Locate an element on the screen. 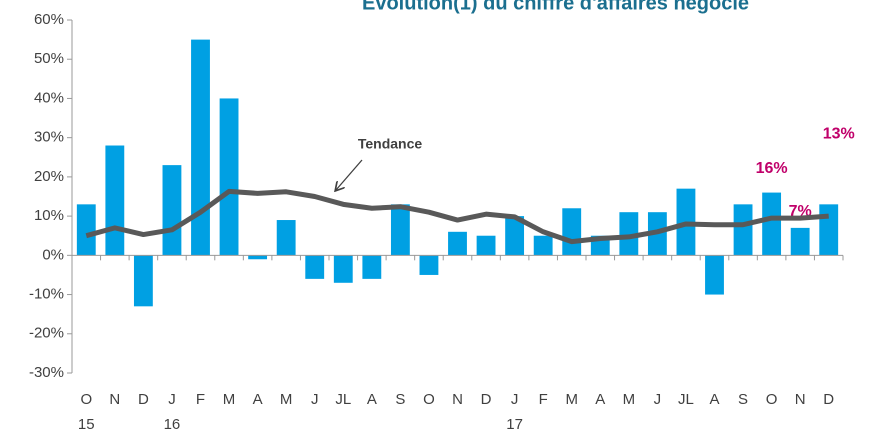  y-tick-label: 30% is located at coordinates (49, 137).